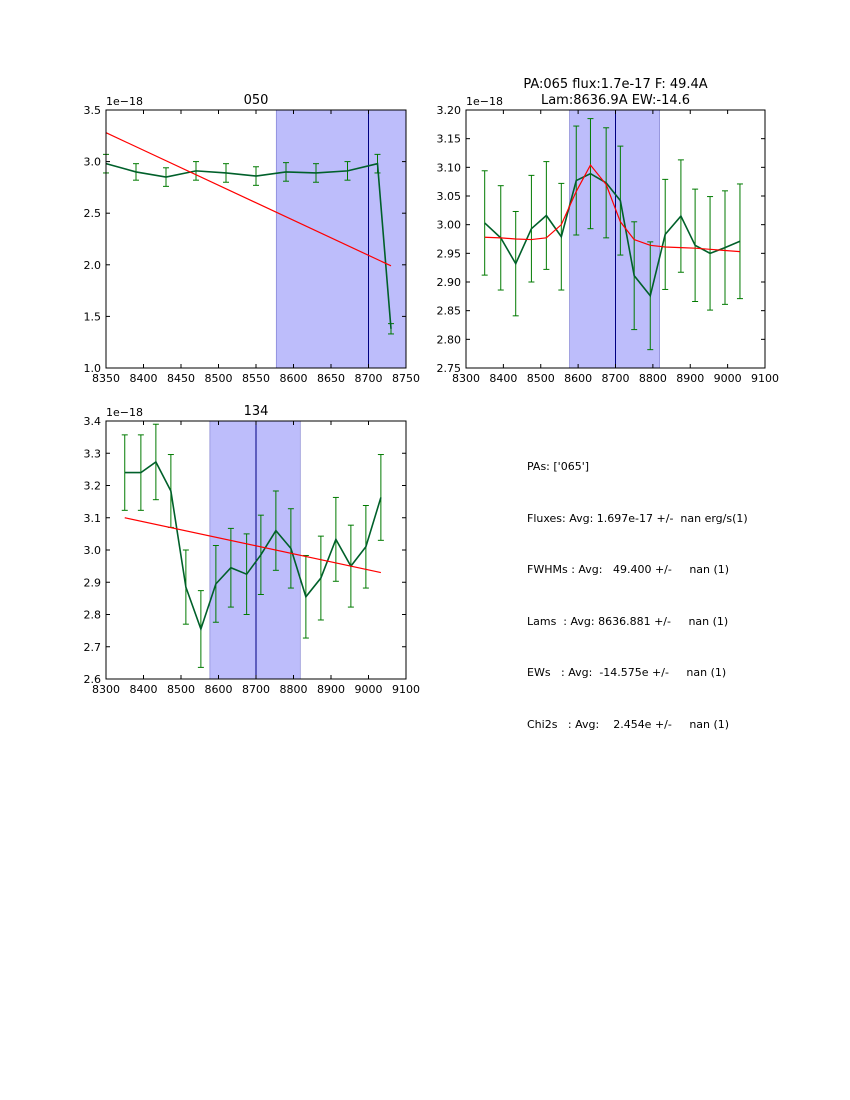 The height and width of the screenshot is (1100, 850). I want to click on x-tick-label: 8750, so click(406, 378).